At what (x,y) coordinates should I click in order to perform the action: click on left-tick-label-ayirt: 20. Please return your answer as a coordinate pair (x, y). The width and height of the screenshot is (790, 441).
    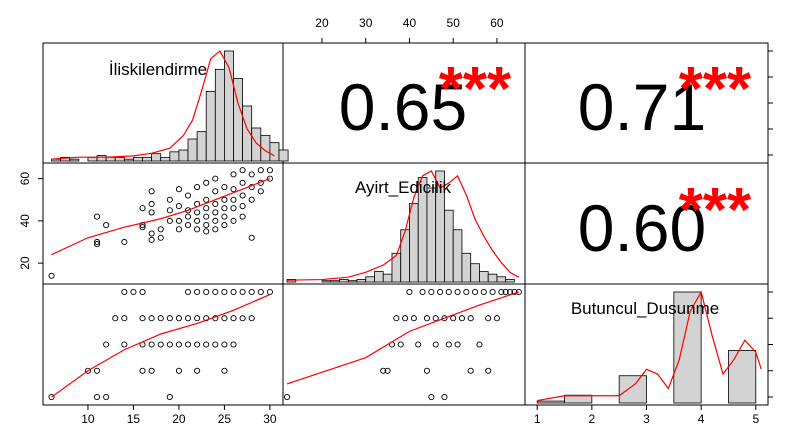
    Looking at the image, I should click on (25, 263).